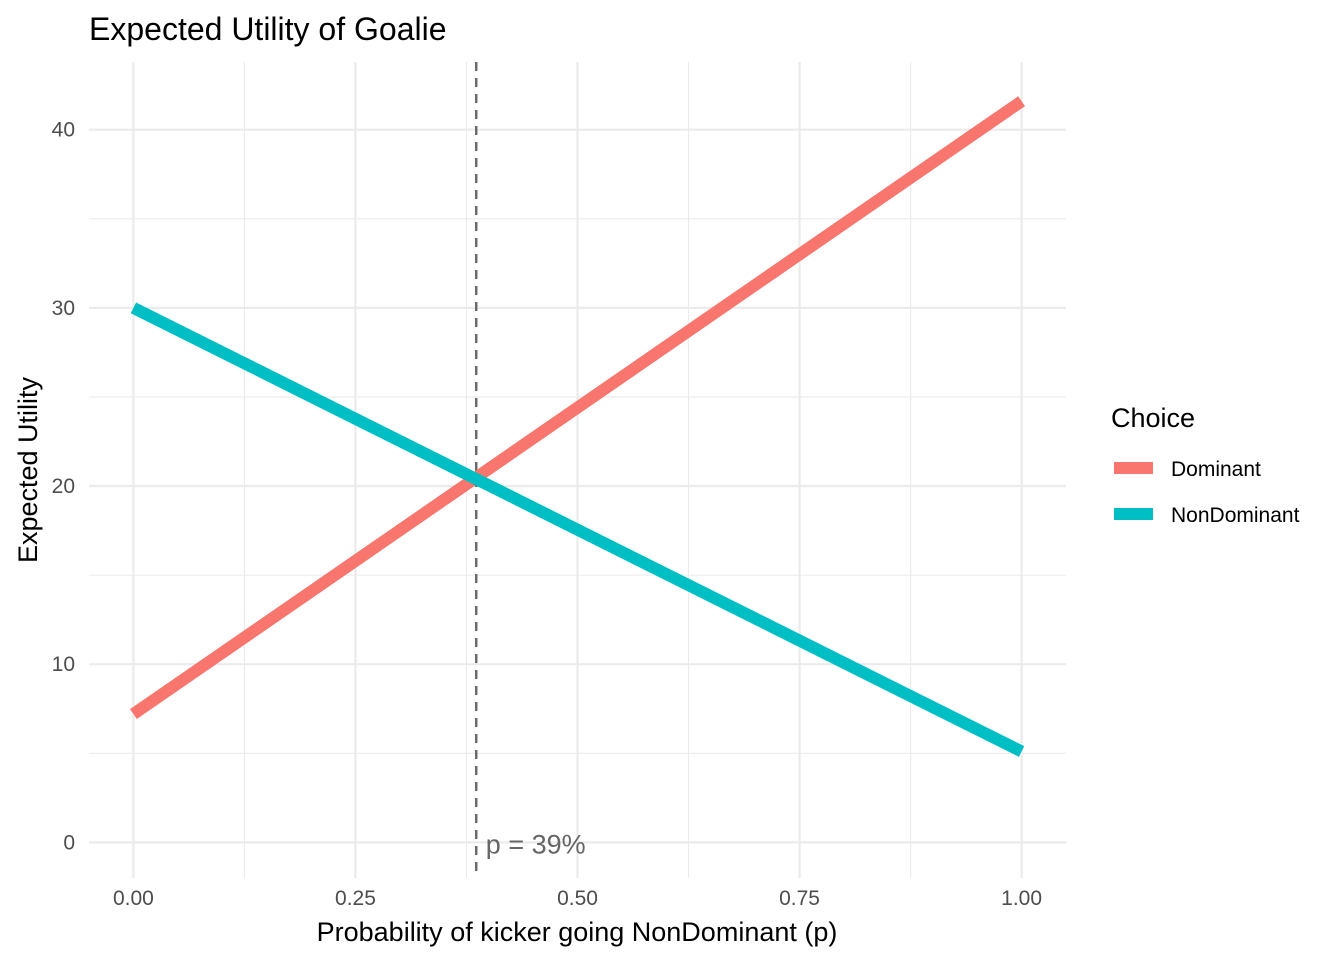 The image size is (1344, 960). I want to click on x-tick-label: 0.00, so click(133, 898).